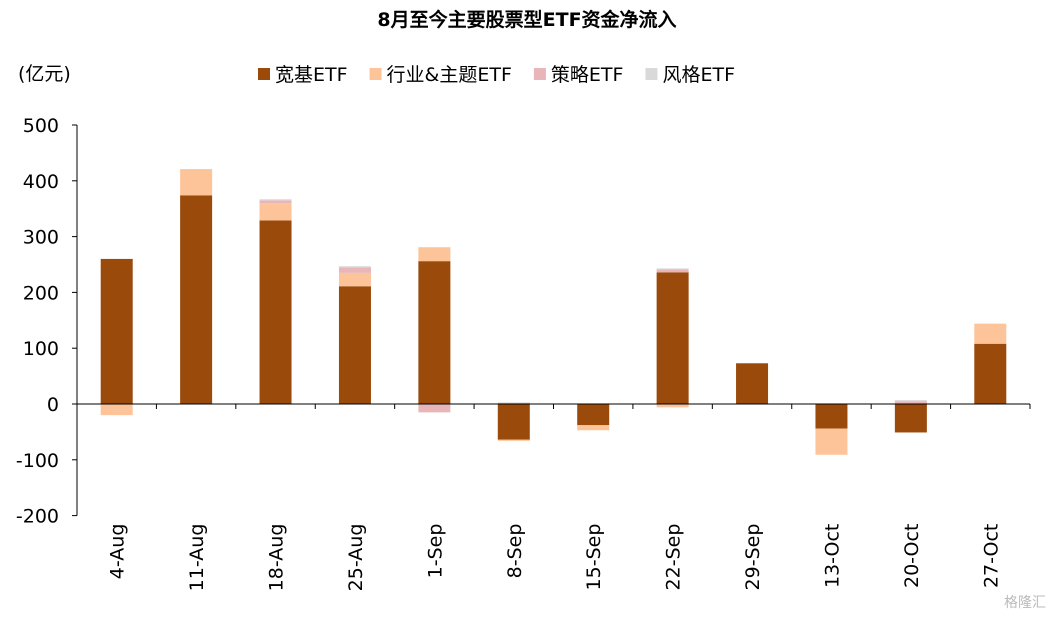  What do you see at coordinates (449, 75) in the screenshot?
I see `legend-label: 行业&主题ETF` at bounding box center [449, 75].